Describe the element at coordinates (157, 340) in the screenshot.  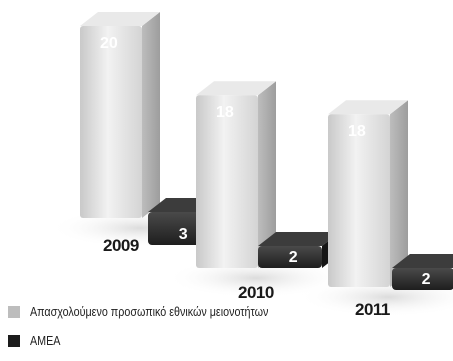
I see `legend-item: ΑΜΕΑ` at that location.